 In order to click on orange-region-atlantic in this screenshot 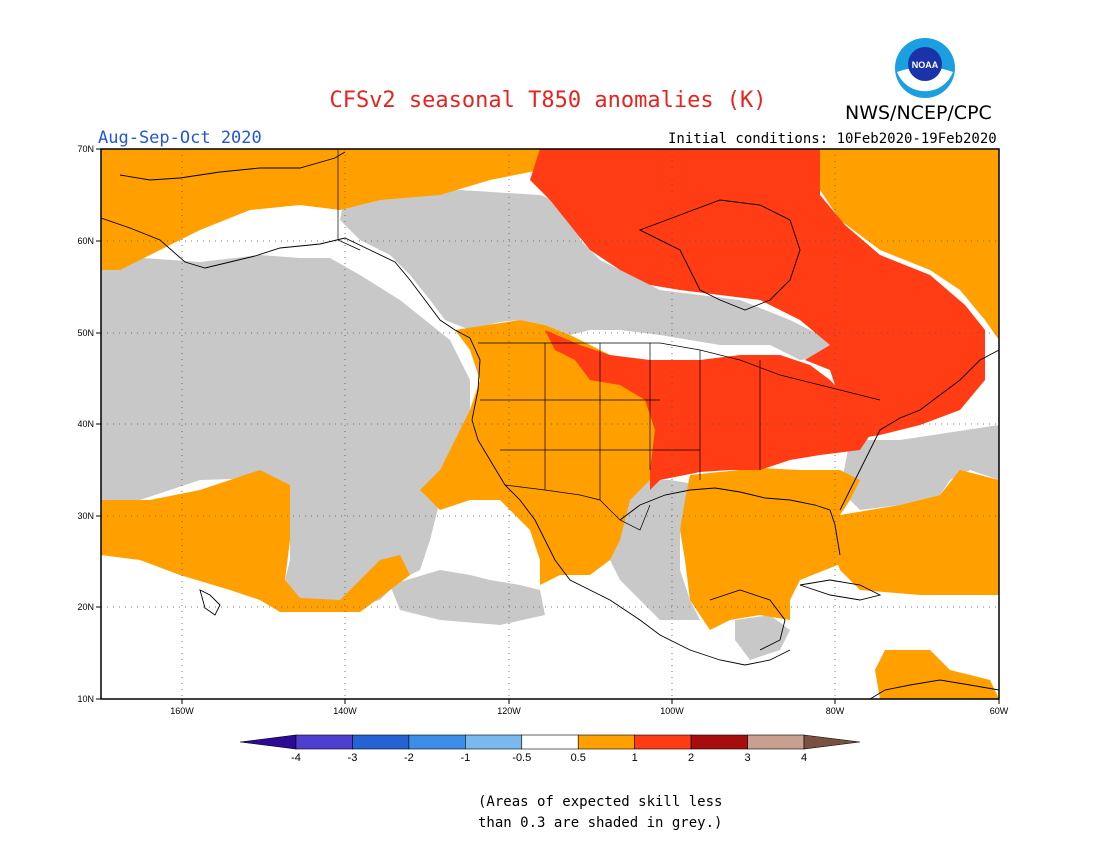, I will do `click(914, 532)`.